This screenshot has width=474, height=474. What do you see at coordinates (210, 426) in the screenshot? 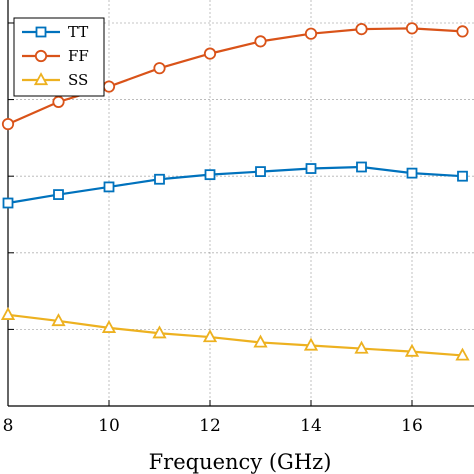
I see `x-tick-label: 12` at bounding box center [210, 426].